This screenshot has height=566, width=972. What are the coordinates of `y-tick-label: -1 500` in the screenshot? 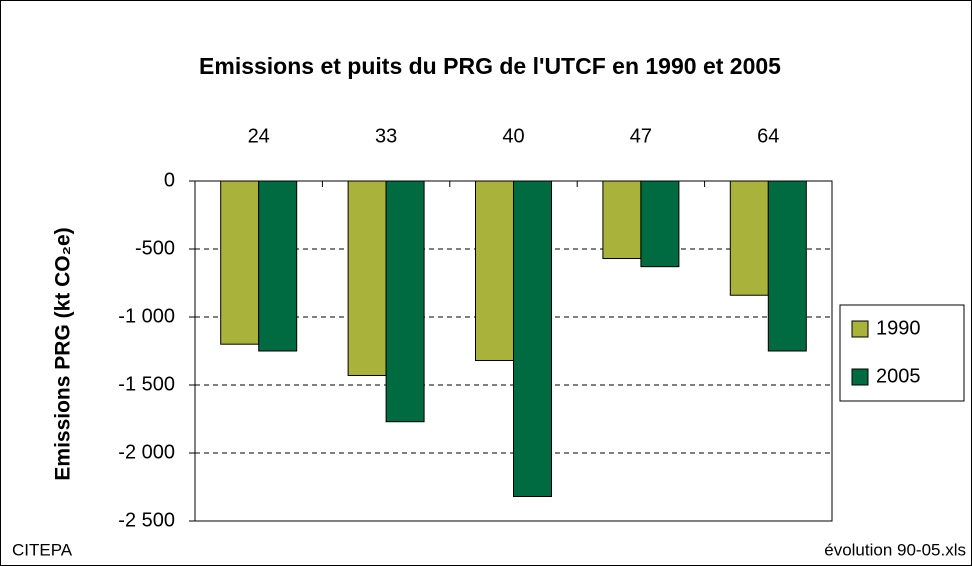 It's located at (146, 384).